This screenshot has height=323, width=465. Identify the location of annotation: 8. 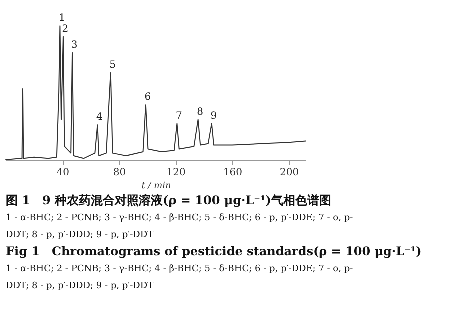
(200, 112).